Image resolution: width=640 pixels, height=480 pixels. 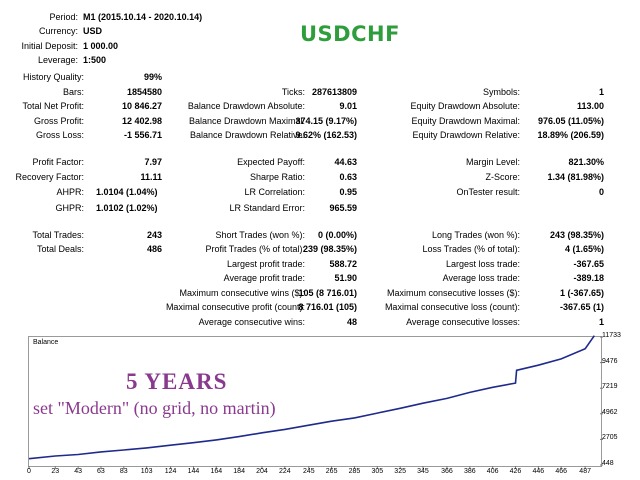 What do you see at coordinates (146, 471) in the screenshot?
I see `x-tick-label: 103` at bounding box center [146, 471].